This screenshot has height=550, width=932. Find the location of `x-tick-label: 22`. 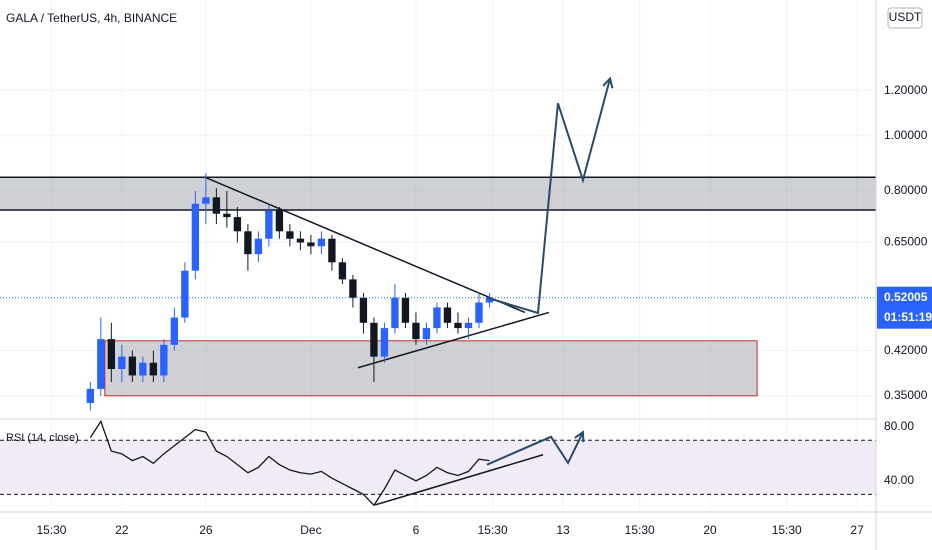

x-tick-label: 22 is located at coordinates (122, 530).